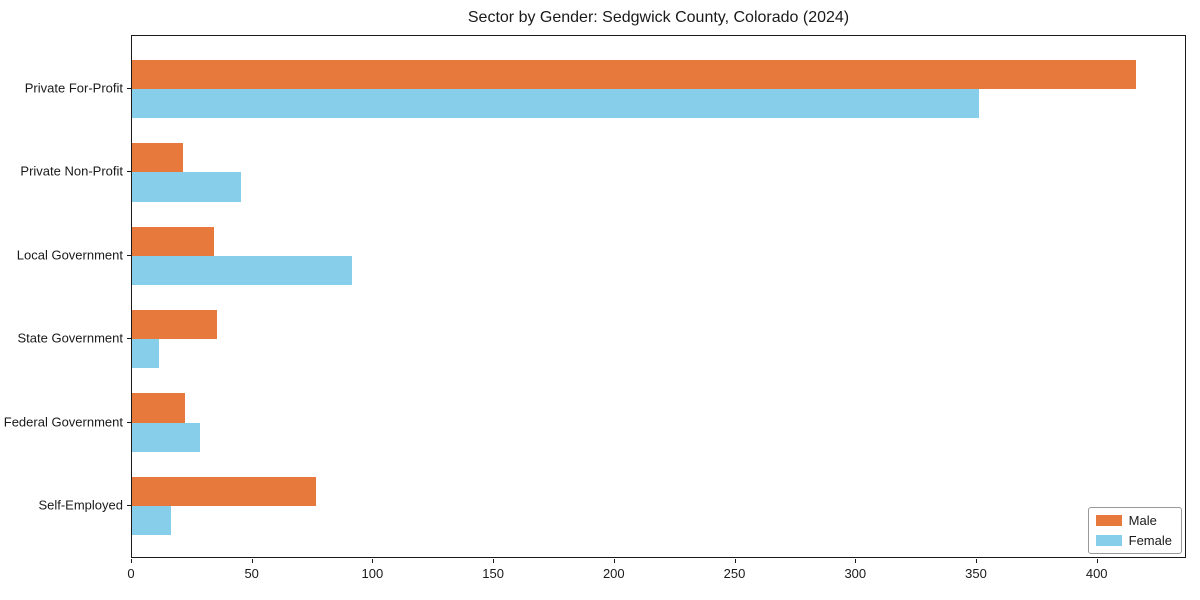 The height and width of the screenshot is (600, 1200). Describe the element at coordinates (1096, 573) in the screenshot. I see `x-tick-label: 400` at that location.